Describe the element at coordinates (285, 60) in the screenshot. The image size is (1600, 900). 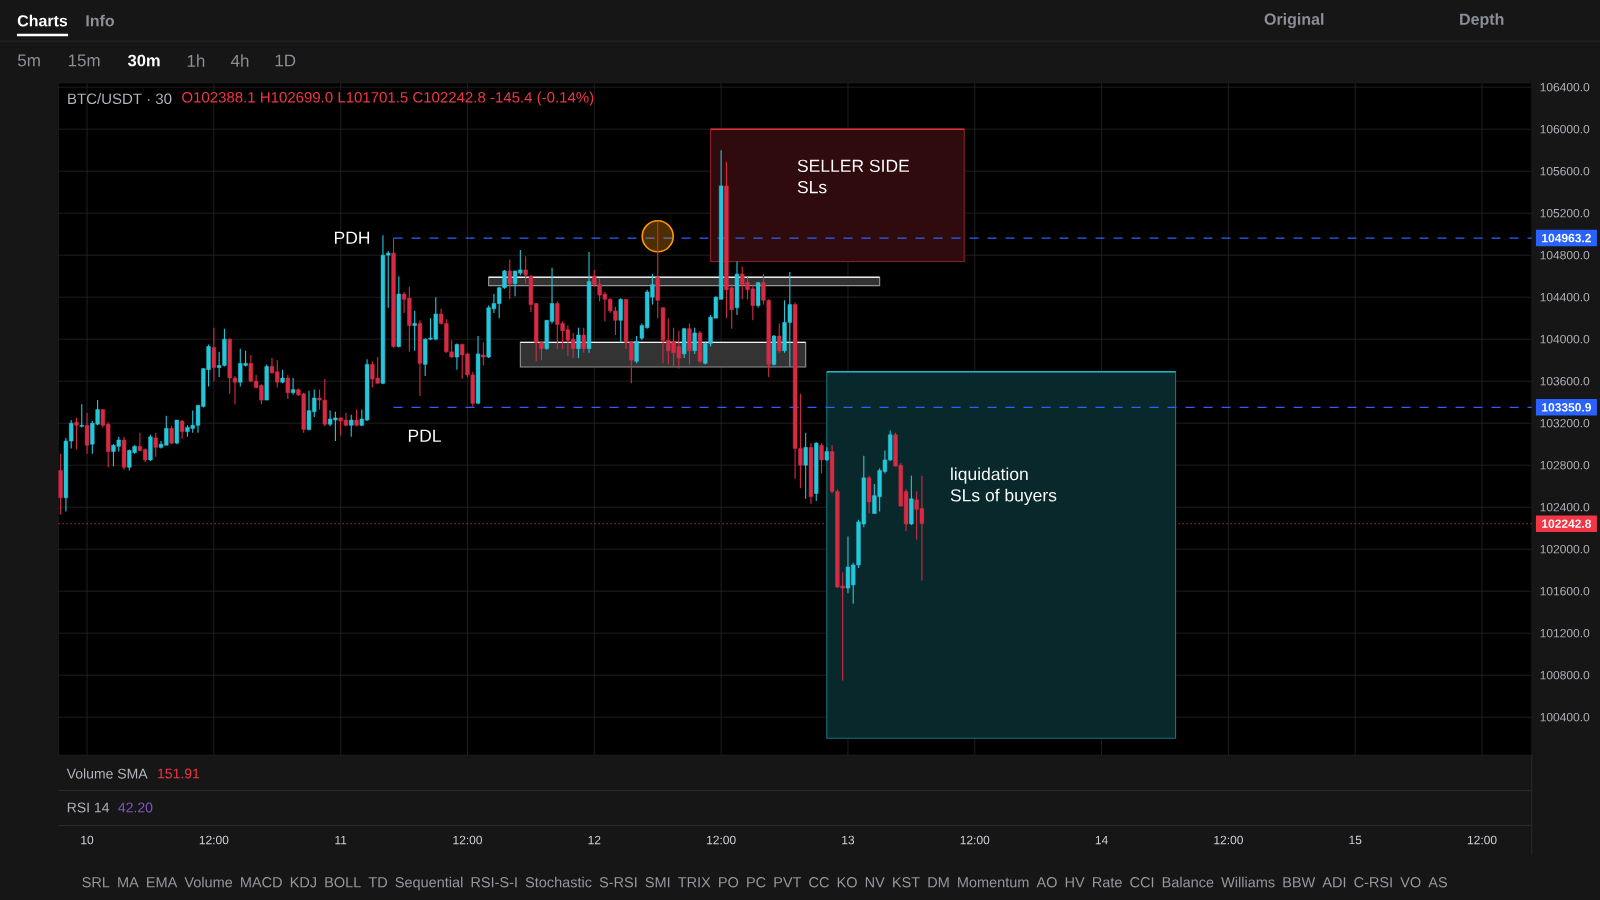
I see `text: 1D` at that location.